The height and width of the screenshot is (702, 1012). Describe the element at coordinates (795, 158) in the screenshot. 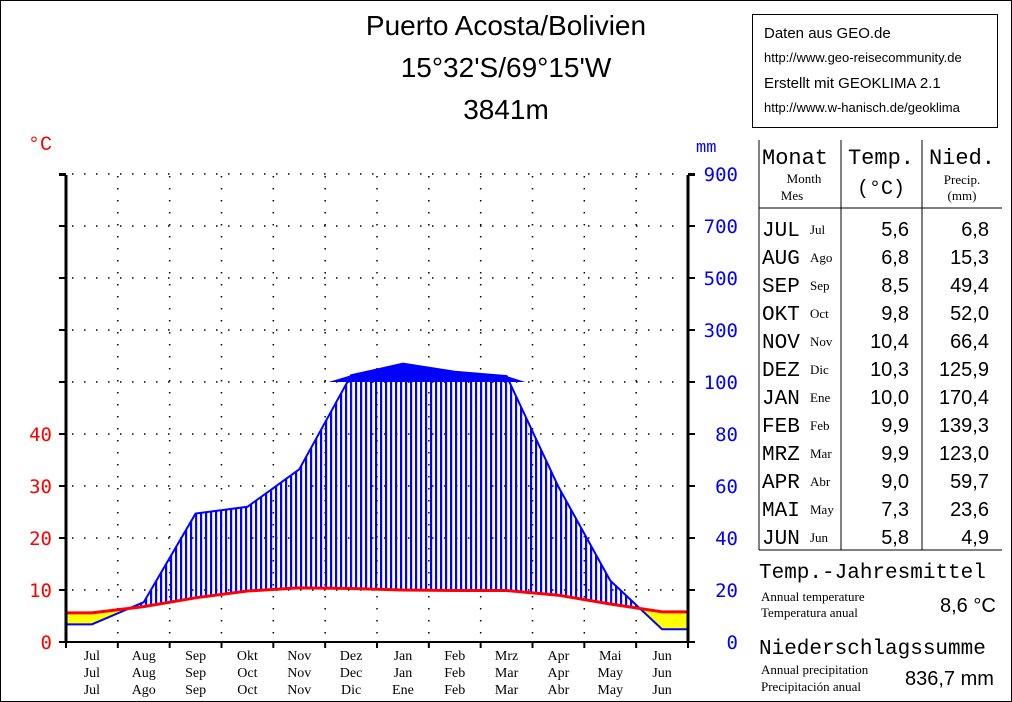

I see `table-header-month: Monat` at that location.